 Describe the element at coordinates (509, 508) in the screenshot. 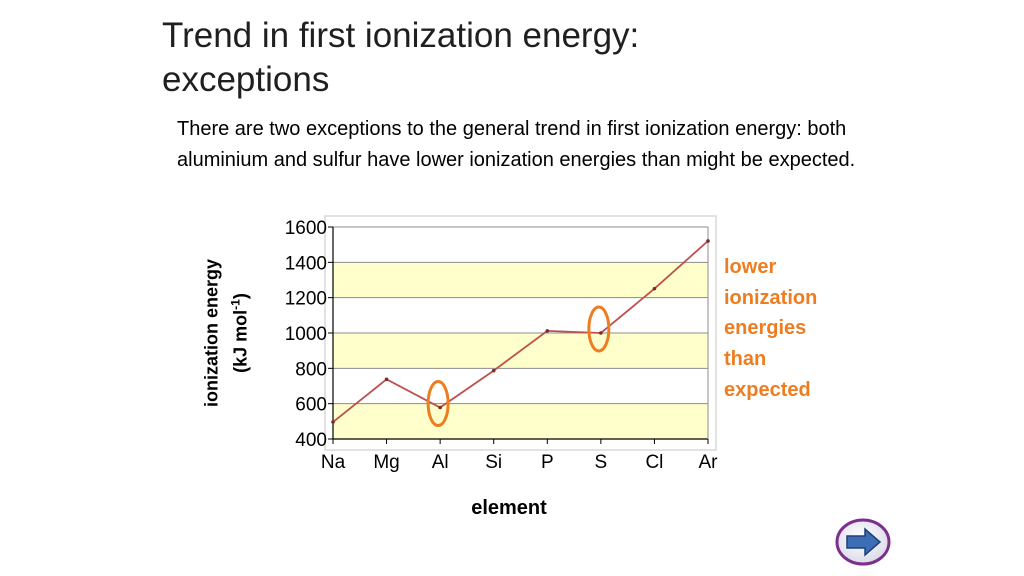

I see `x-axis-label: element` at that location.